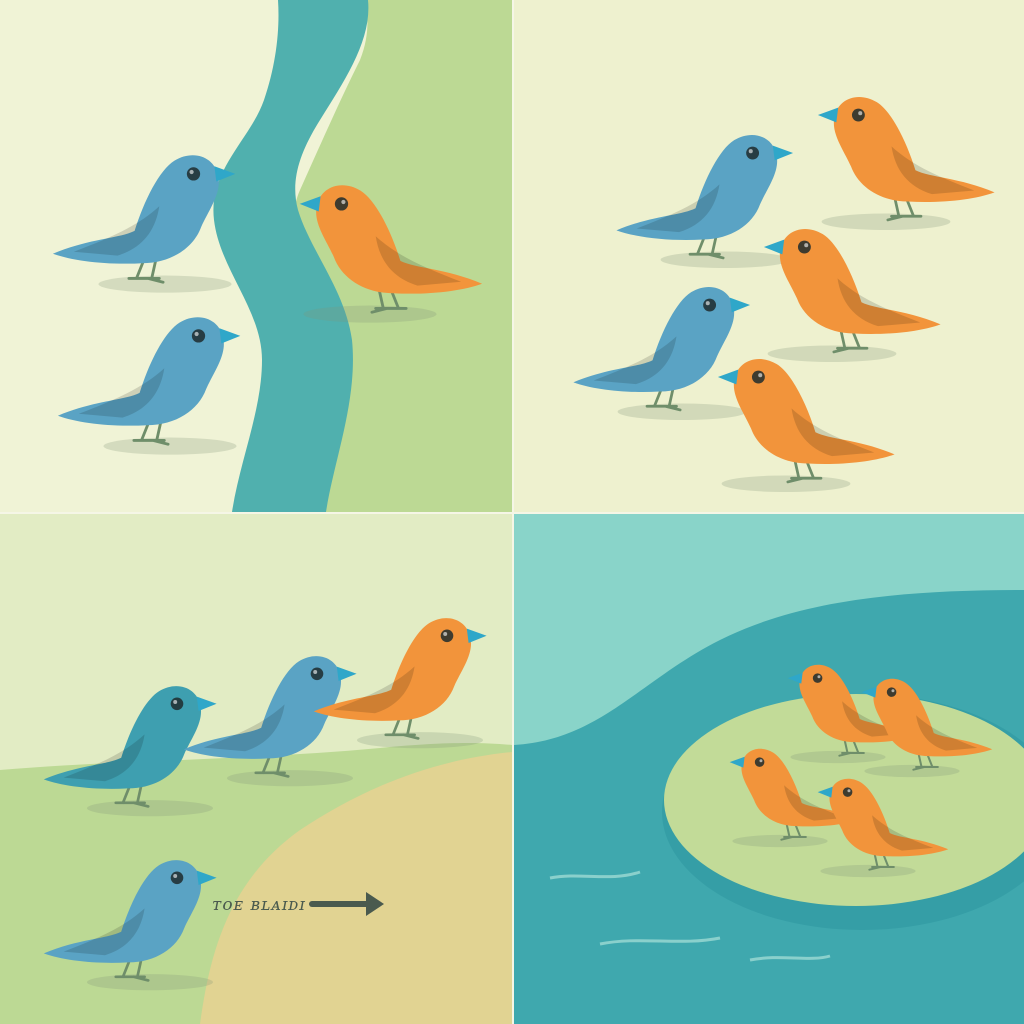 The height and width of the screenshot is (1024, 1024). Describe the element at coordinates (291, 256) in the screenshot. I see `winding-river` at that location.